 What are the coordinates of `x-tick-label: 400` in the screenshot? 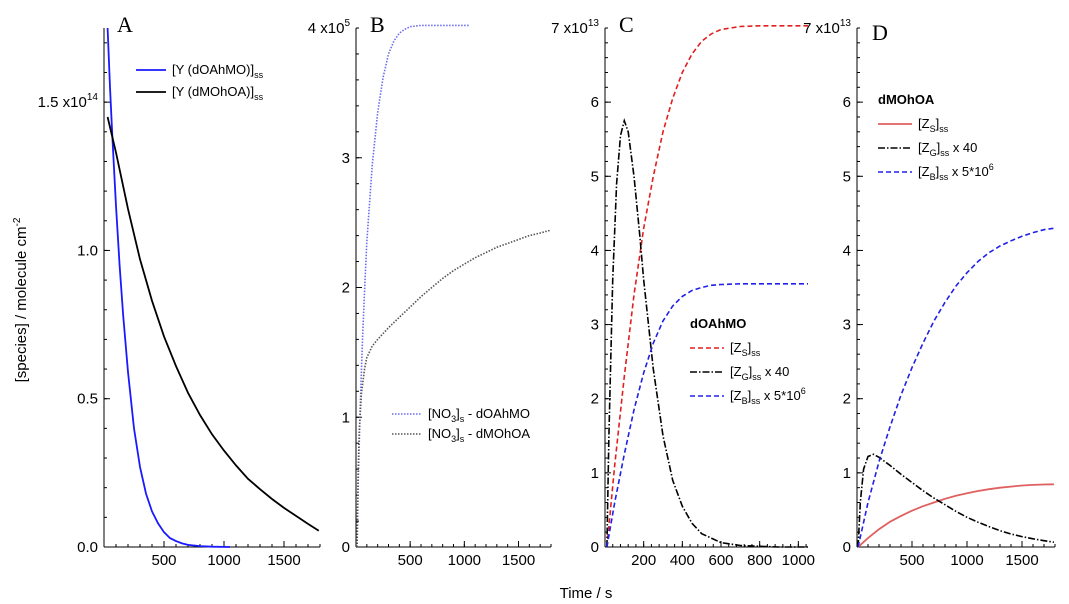 It's located at (682, 560).